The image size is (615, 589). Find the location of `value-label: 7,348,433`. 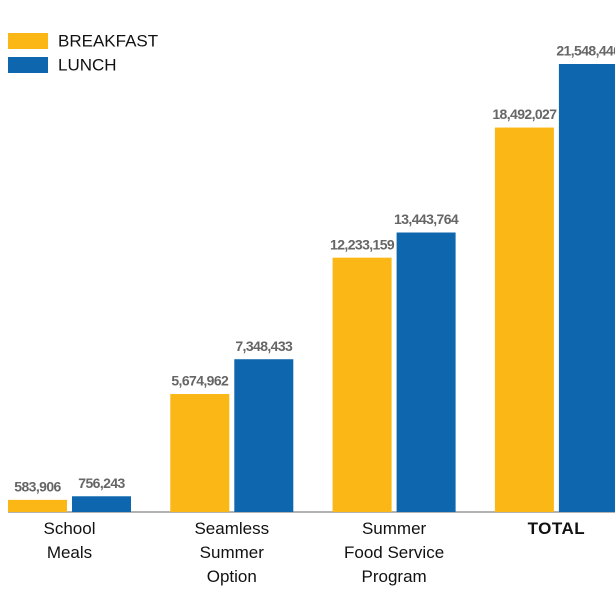

value-label: 7,348,433 is located at coordinates (264, 346).